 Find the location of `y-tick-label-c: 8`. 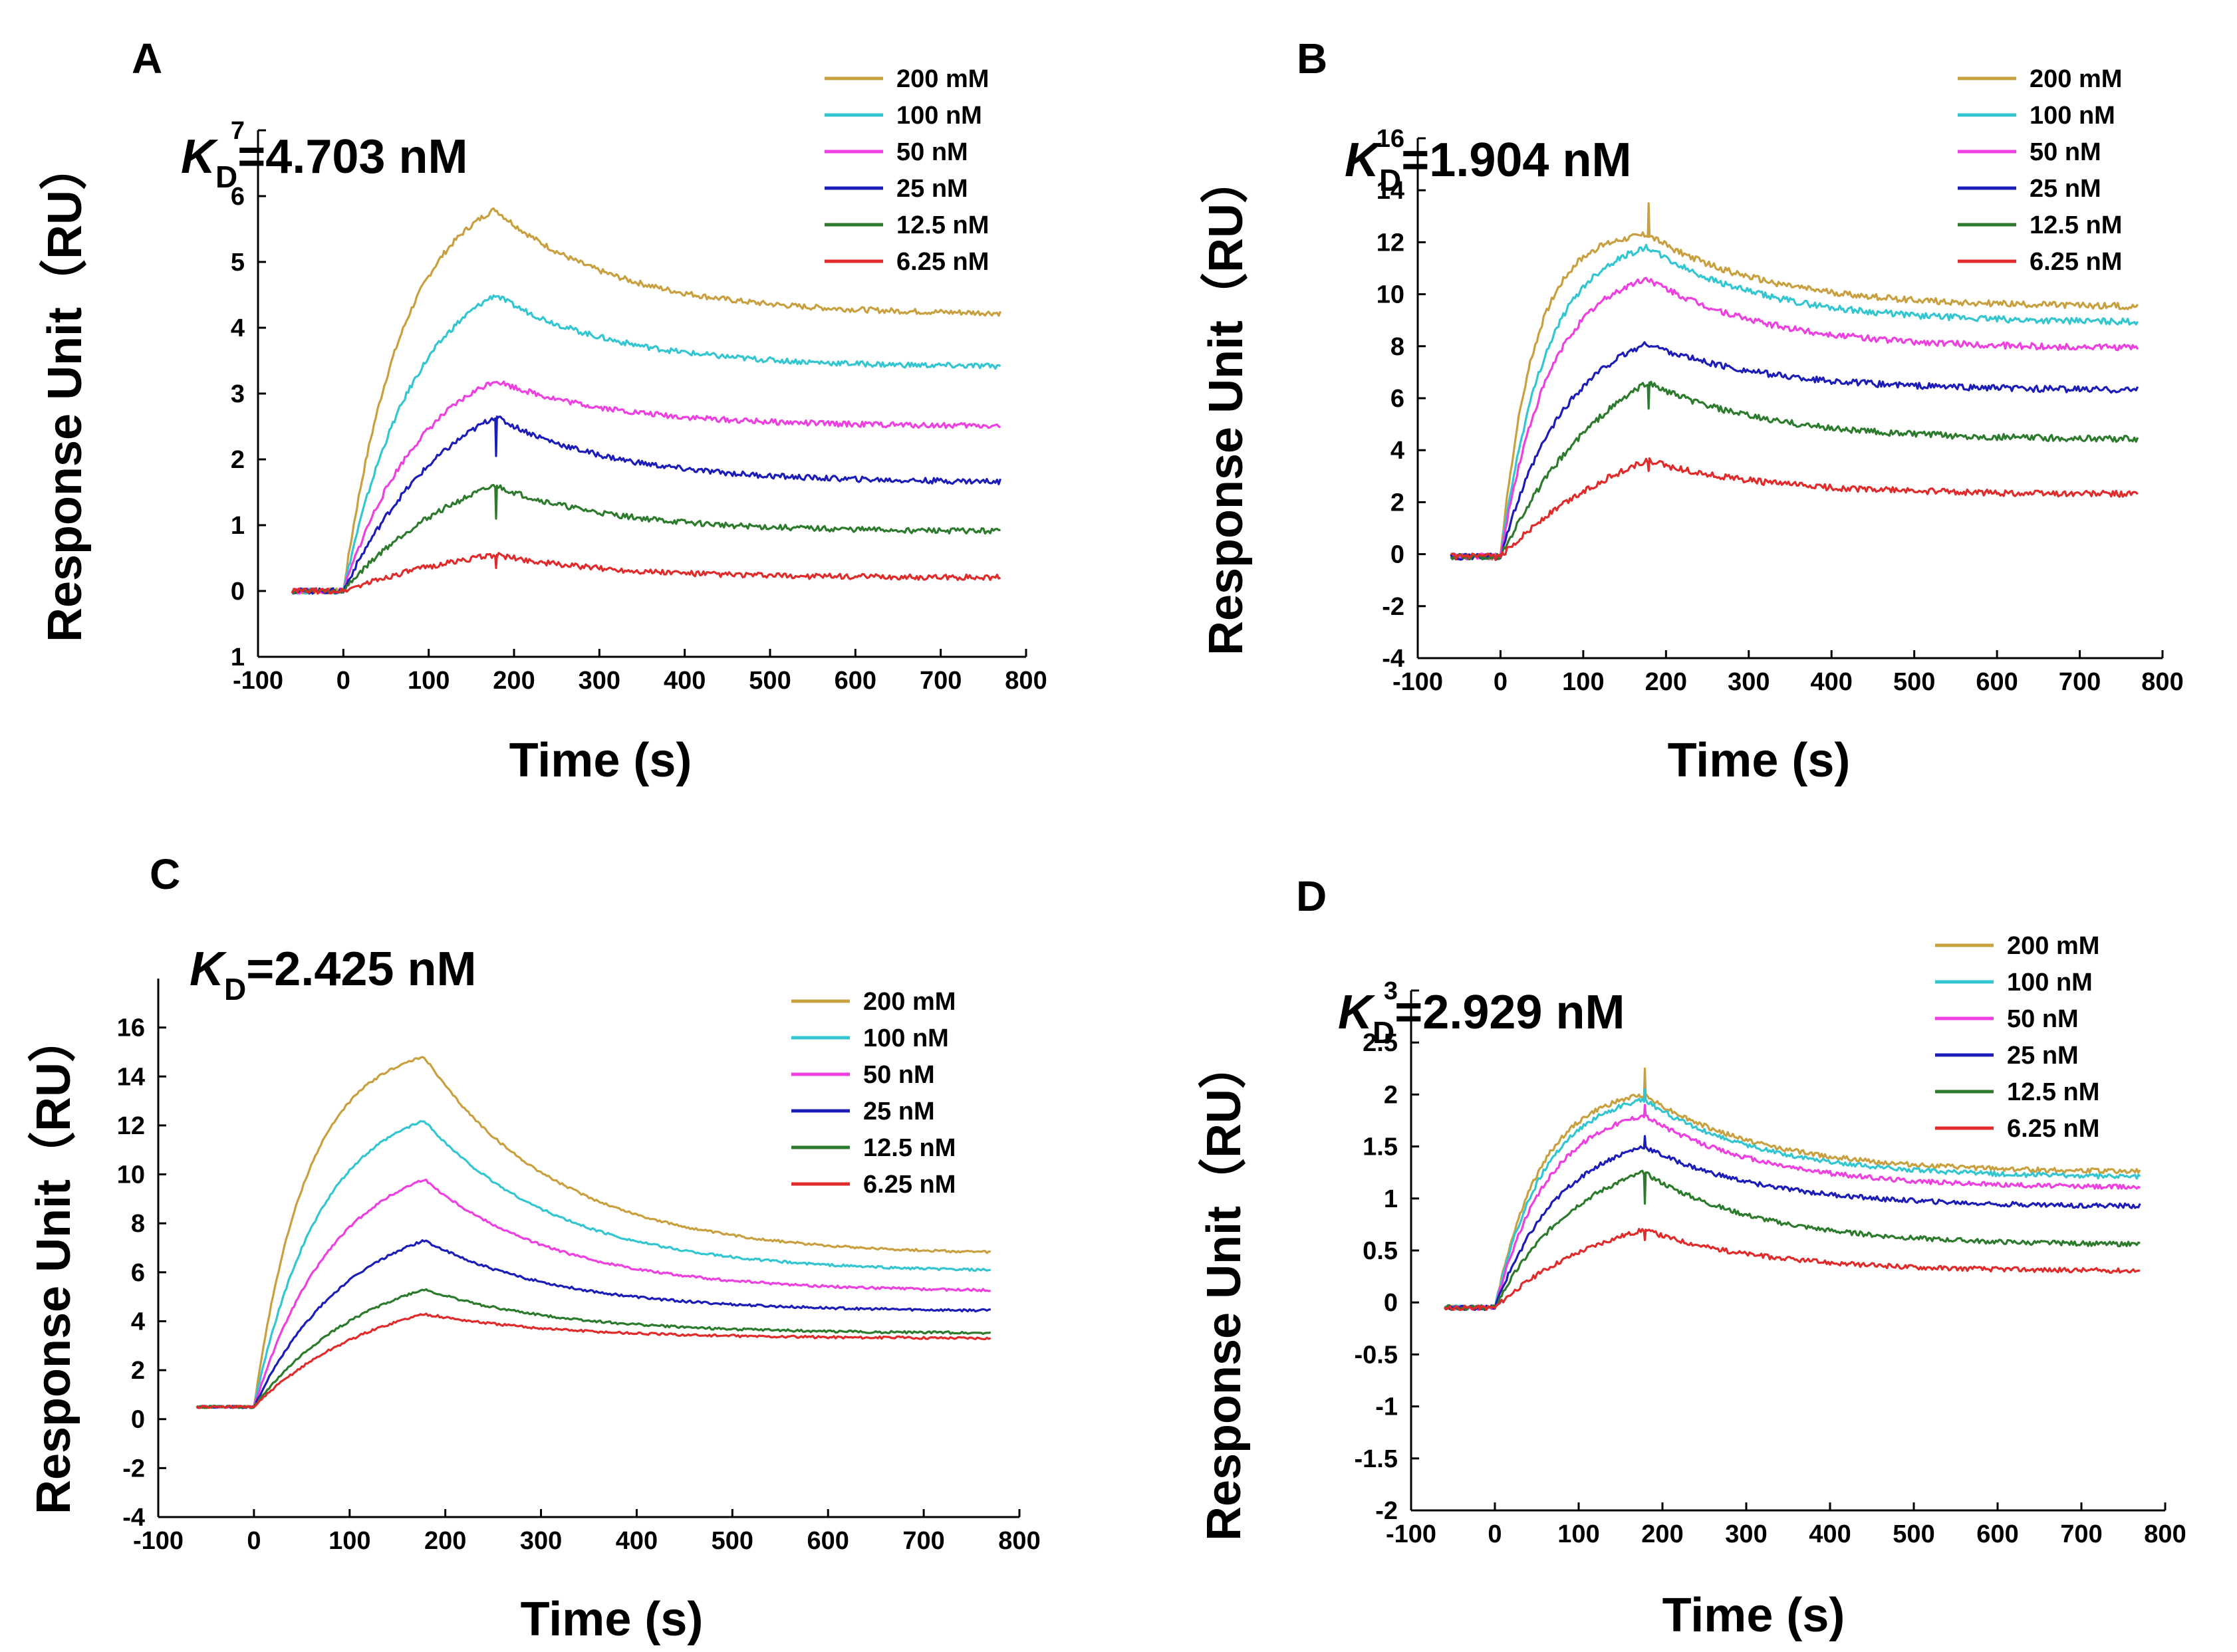

y-tick-label-c: 8 is located at coordinates (138, 1224).